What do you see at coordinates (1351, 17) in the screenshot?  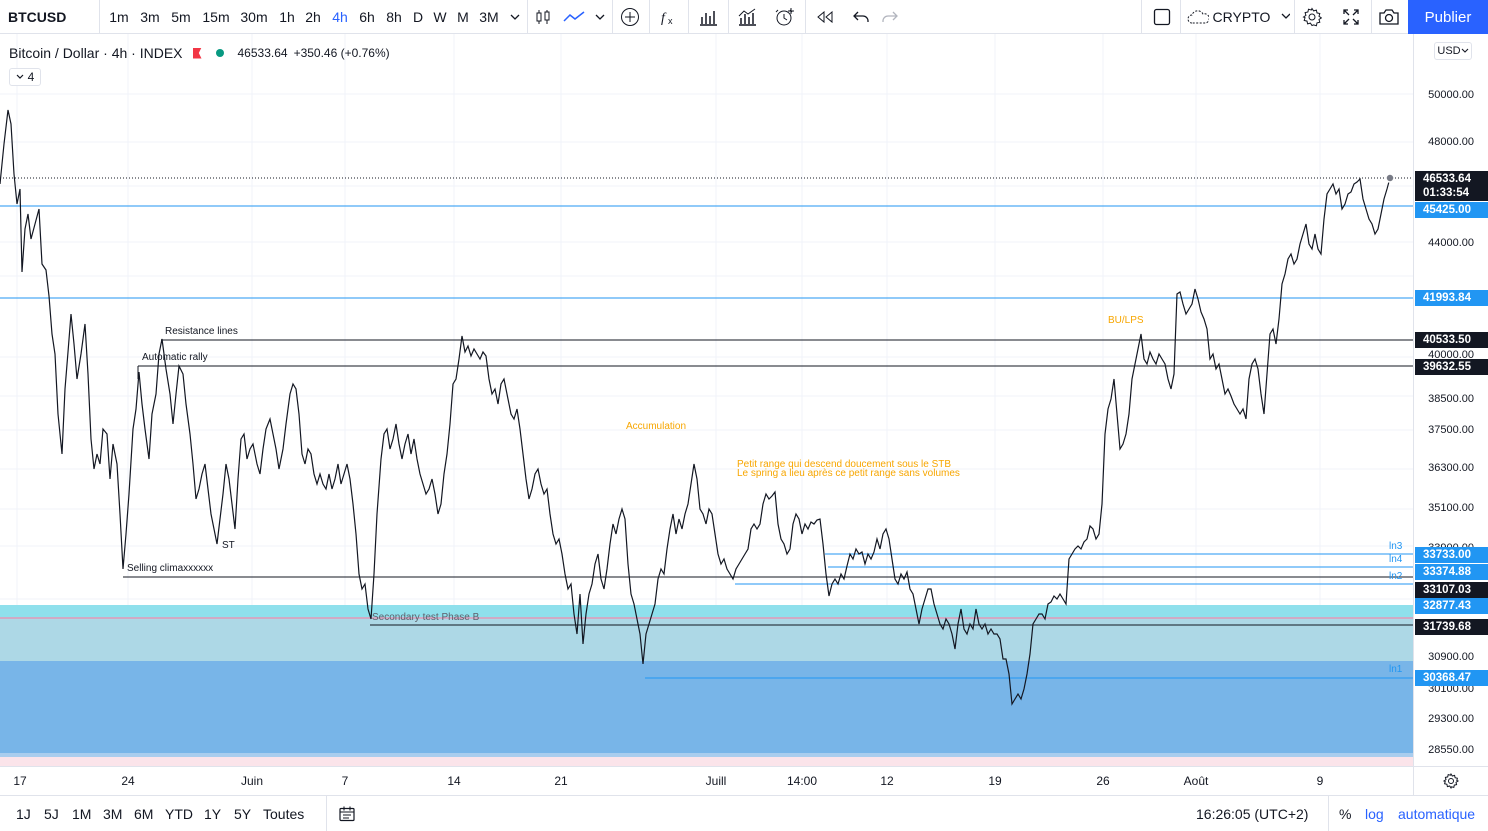 I see `fullscreen-icon` at bounding box center [1351, 17].